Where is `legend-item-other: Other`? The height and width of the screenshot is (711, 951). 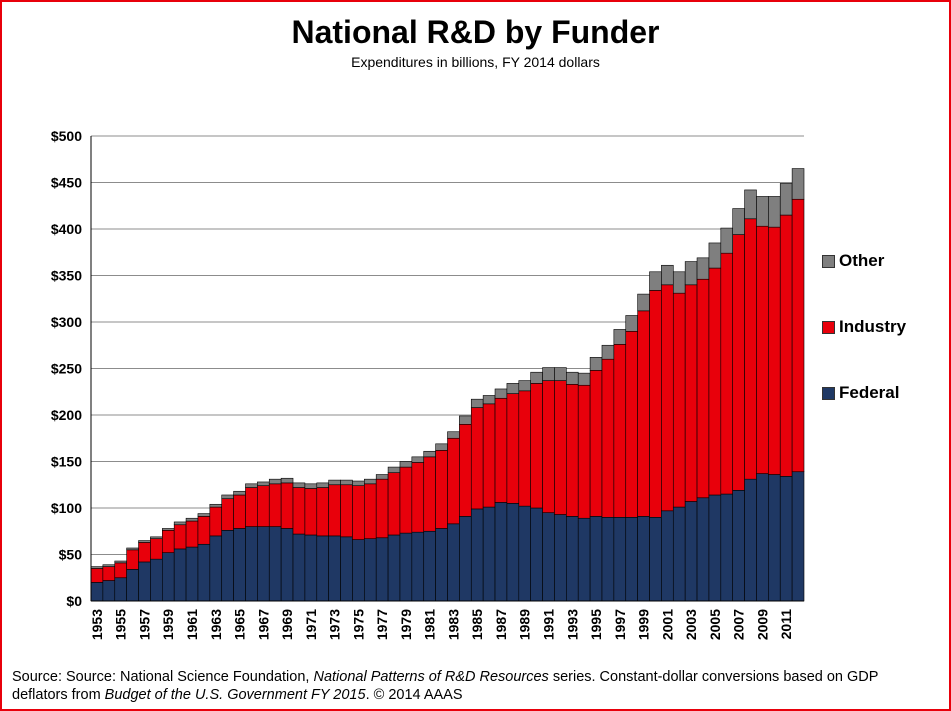 legend-item-other: Other is located at coordinates (853, 261).